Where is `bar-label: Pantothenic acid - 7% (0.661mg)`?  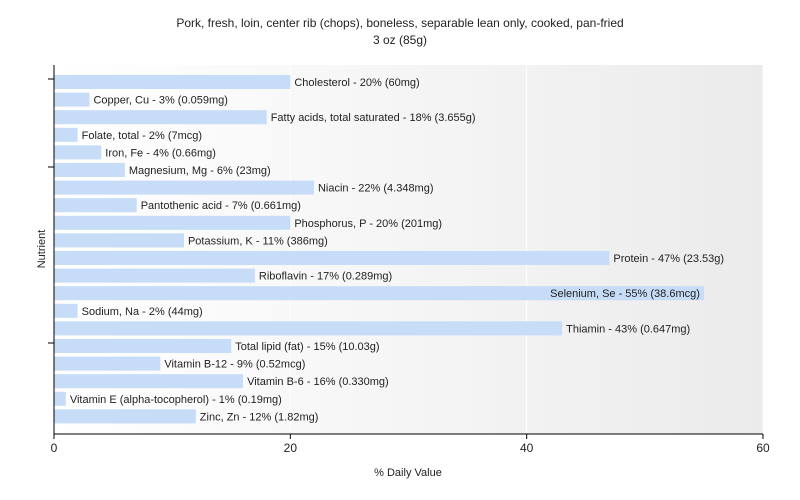
bar-label: Pantothenic acid - 7% (0.661mg) is located at coordinates (221, 206).